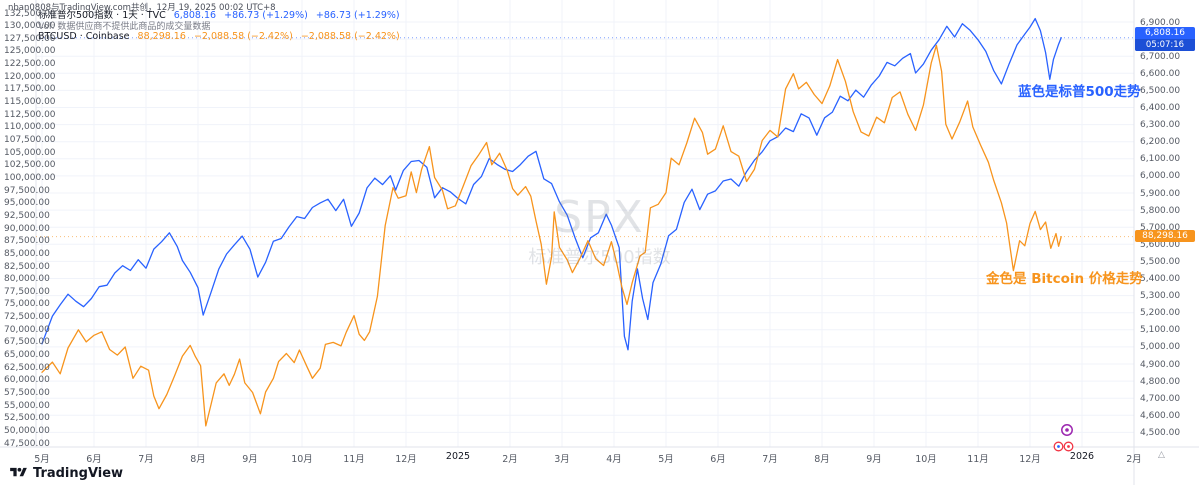  I want to click on btc-price-tag: 88,298.16, so click(1165, 236).